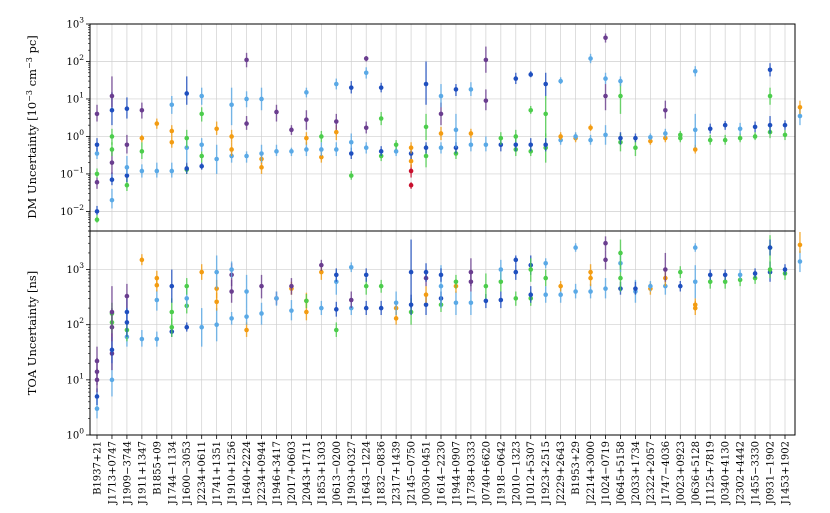 This screenshot has width=830, height=513. What do you see at coordinates (636, 473) in the screenshot?
I see `x-tick-label: J2033+1734` at bounding box center [636, 473].